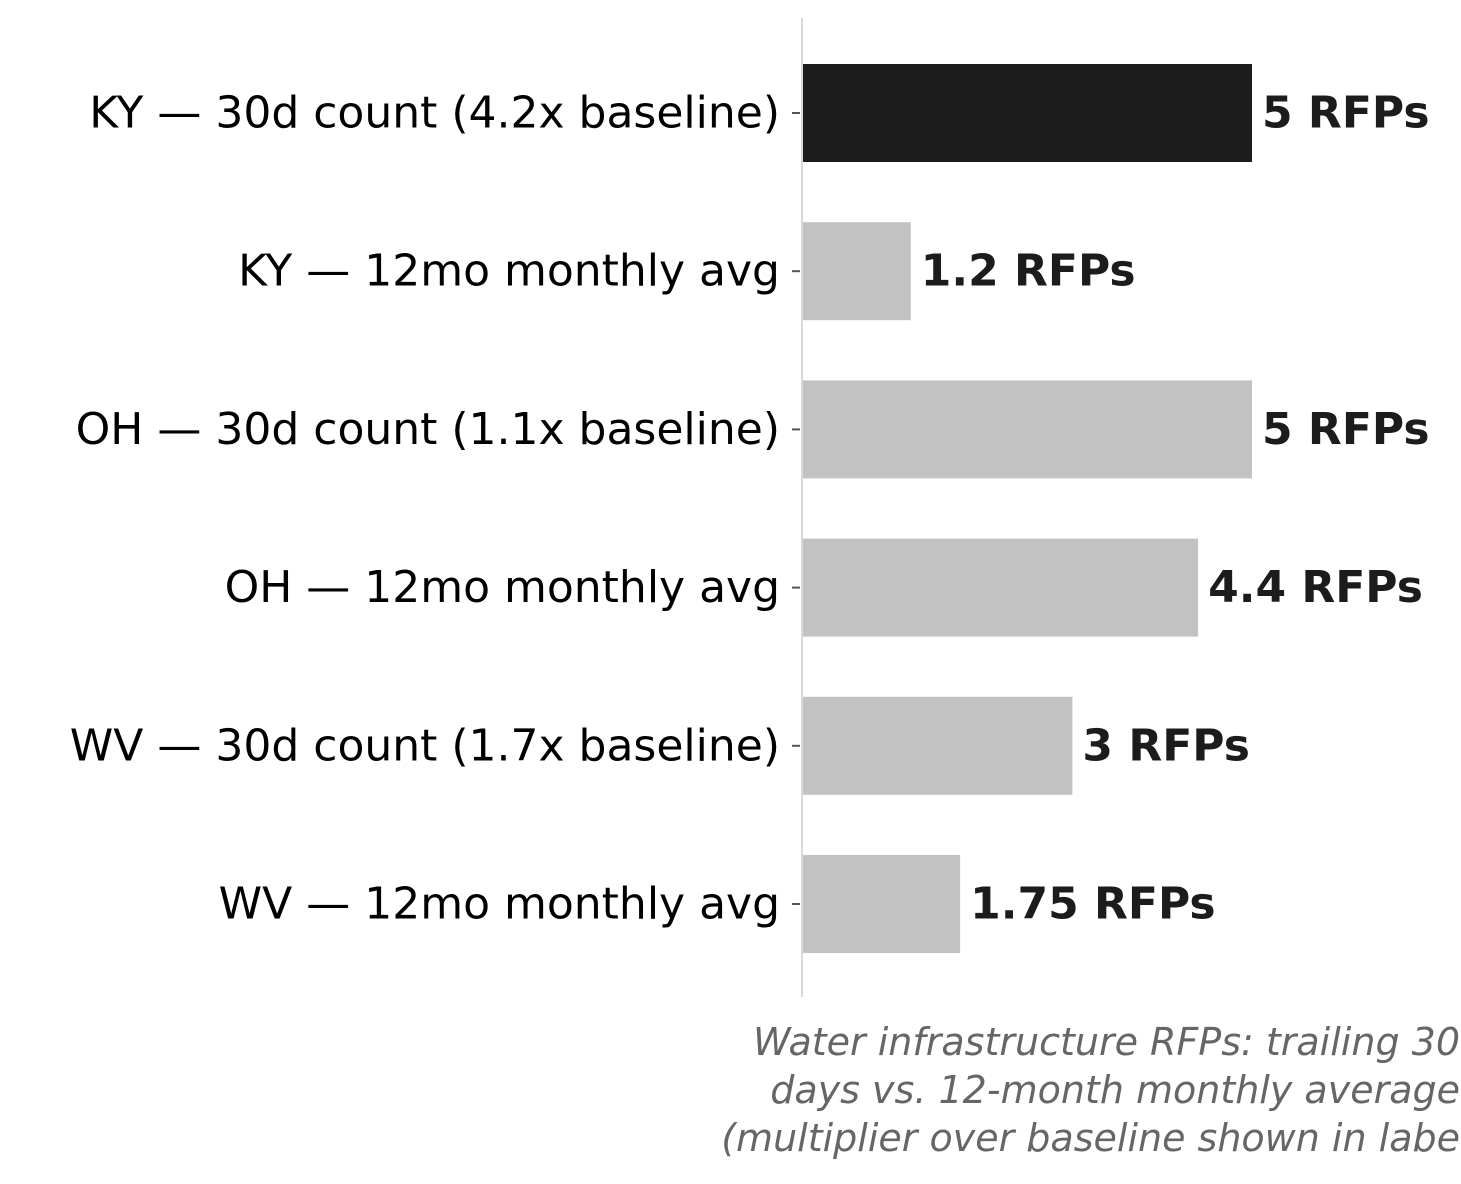 This screenshot has height=1184, width=1461. I want to click on y-tick-label: WV — 30d count (1.7x baseline), so click(425, 745).